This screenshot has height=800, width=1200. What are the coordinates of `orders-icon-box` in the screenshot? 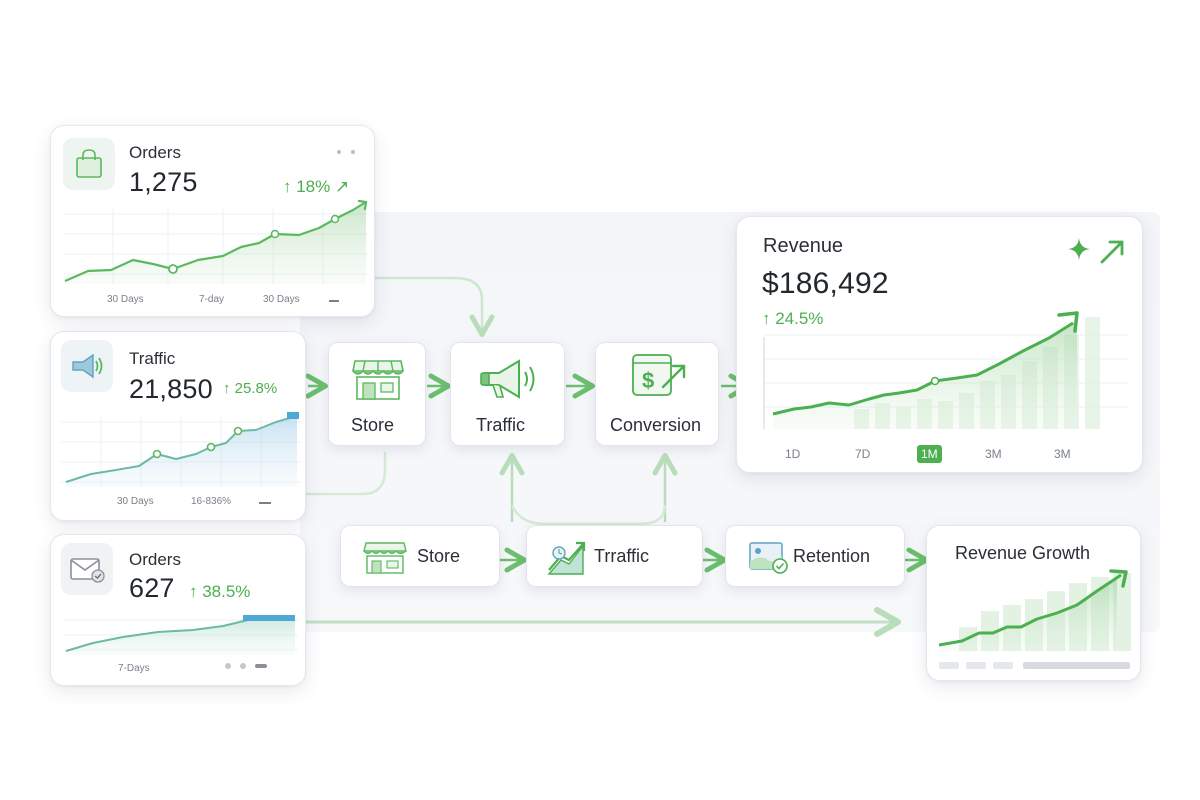 It's located at (89, 164).